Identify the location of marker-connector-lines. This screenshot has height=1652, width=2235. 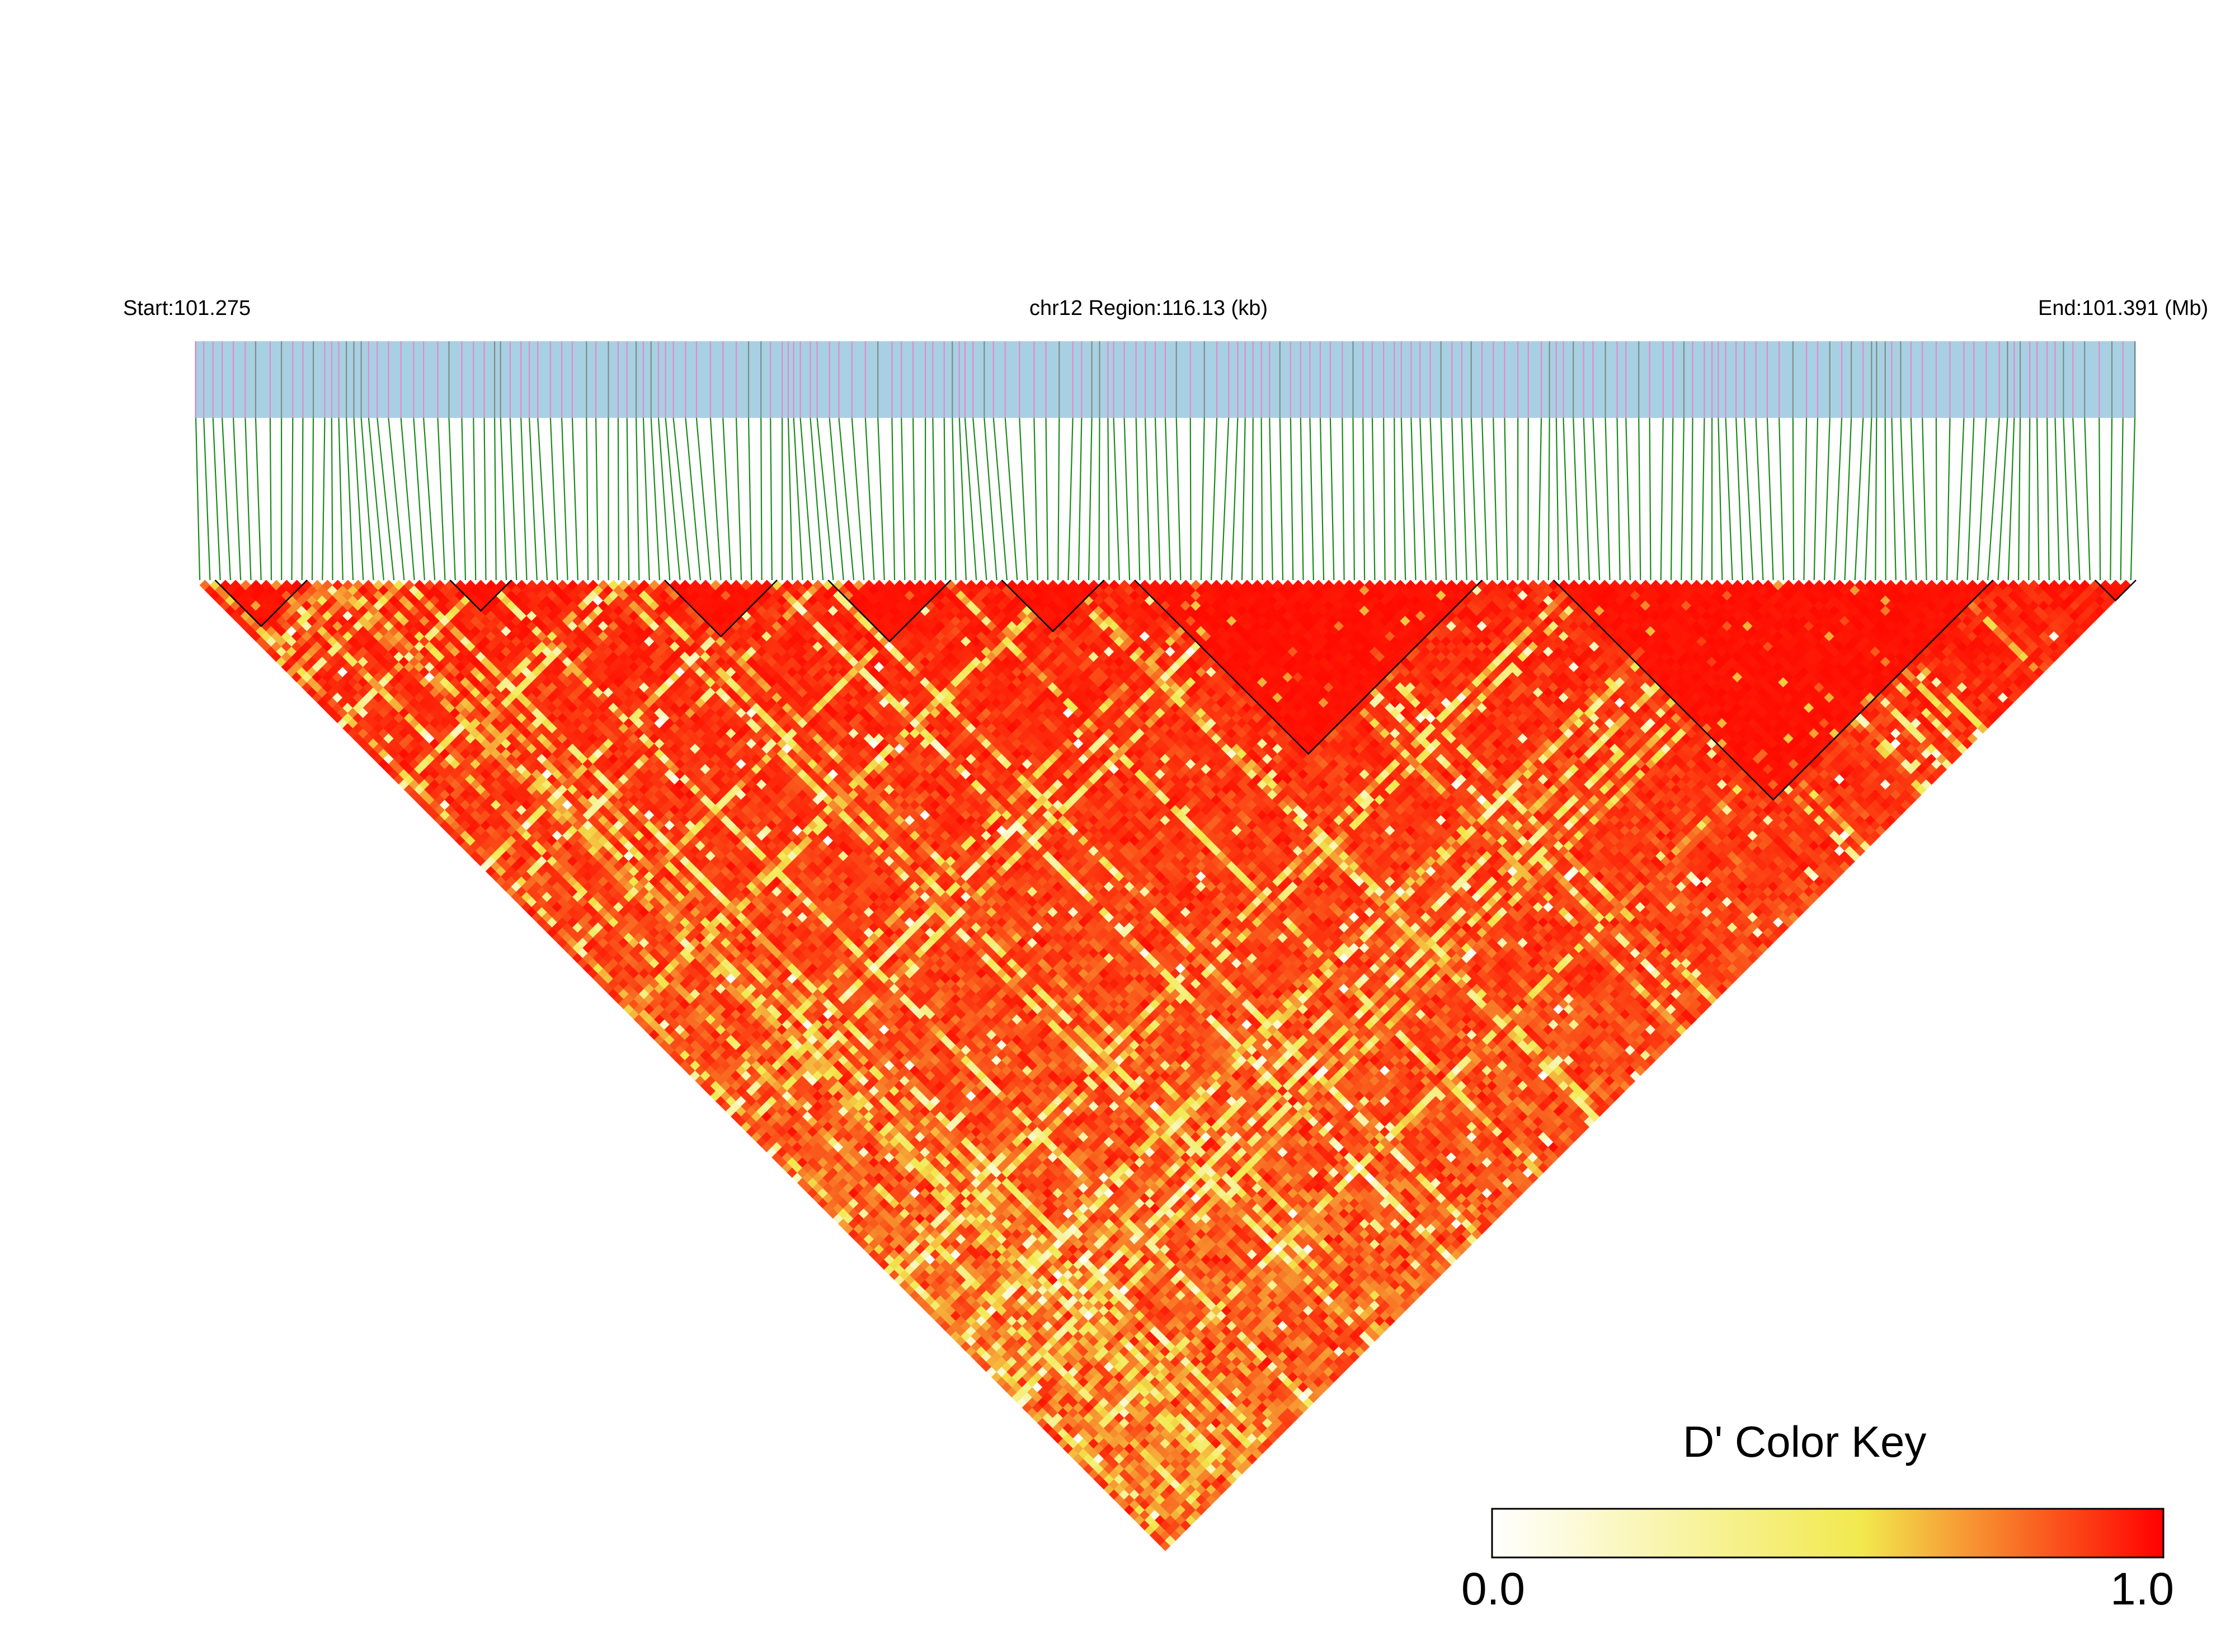
(1165, 499).